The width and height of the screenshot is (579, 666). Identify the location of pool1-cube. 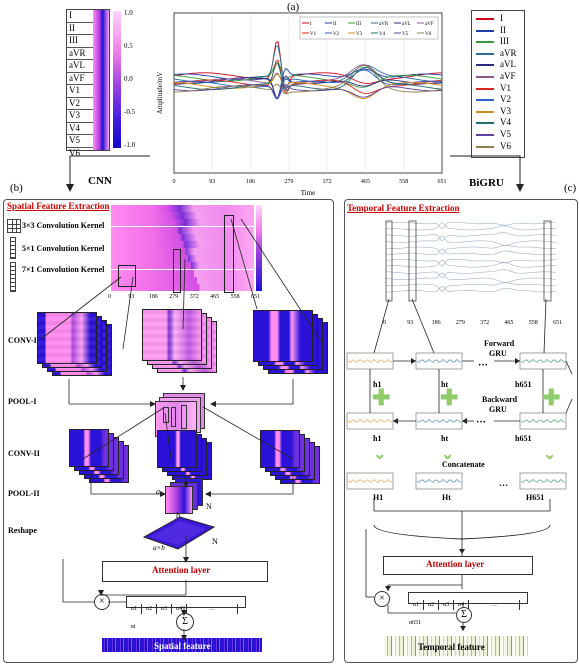
(180, 415).